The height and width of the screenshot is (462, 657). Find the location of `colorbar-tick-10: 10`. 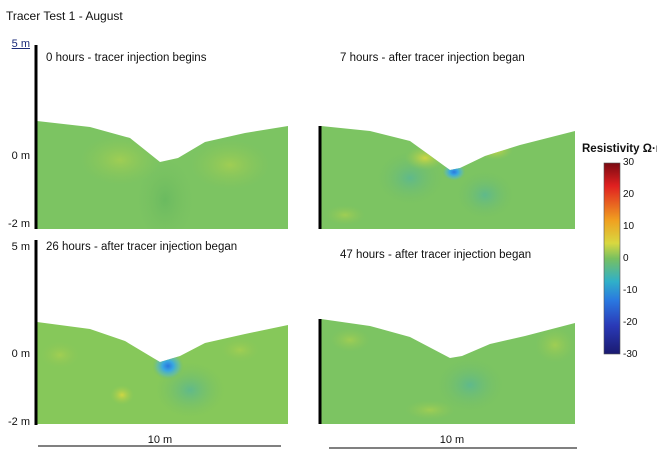

colorbar-tick-10: 10 is located at coordinates (629, 226).